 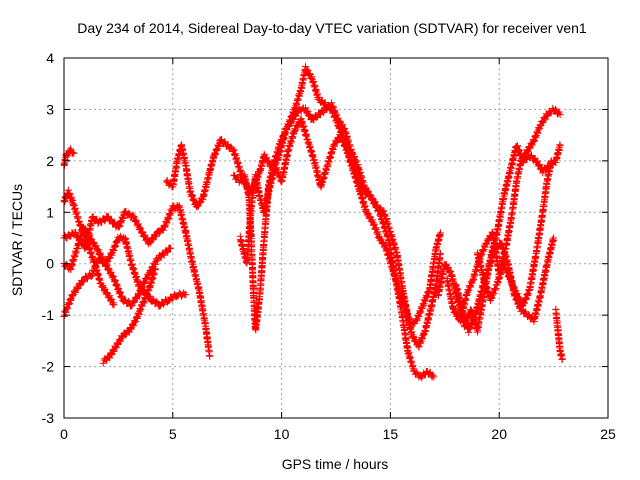 I want to click on x-tick-label: 5, so click(x=173, y=434).